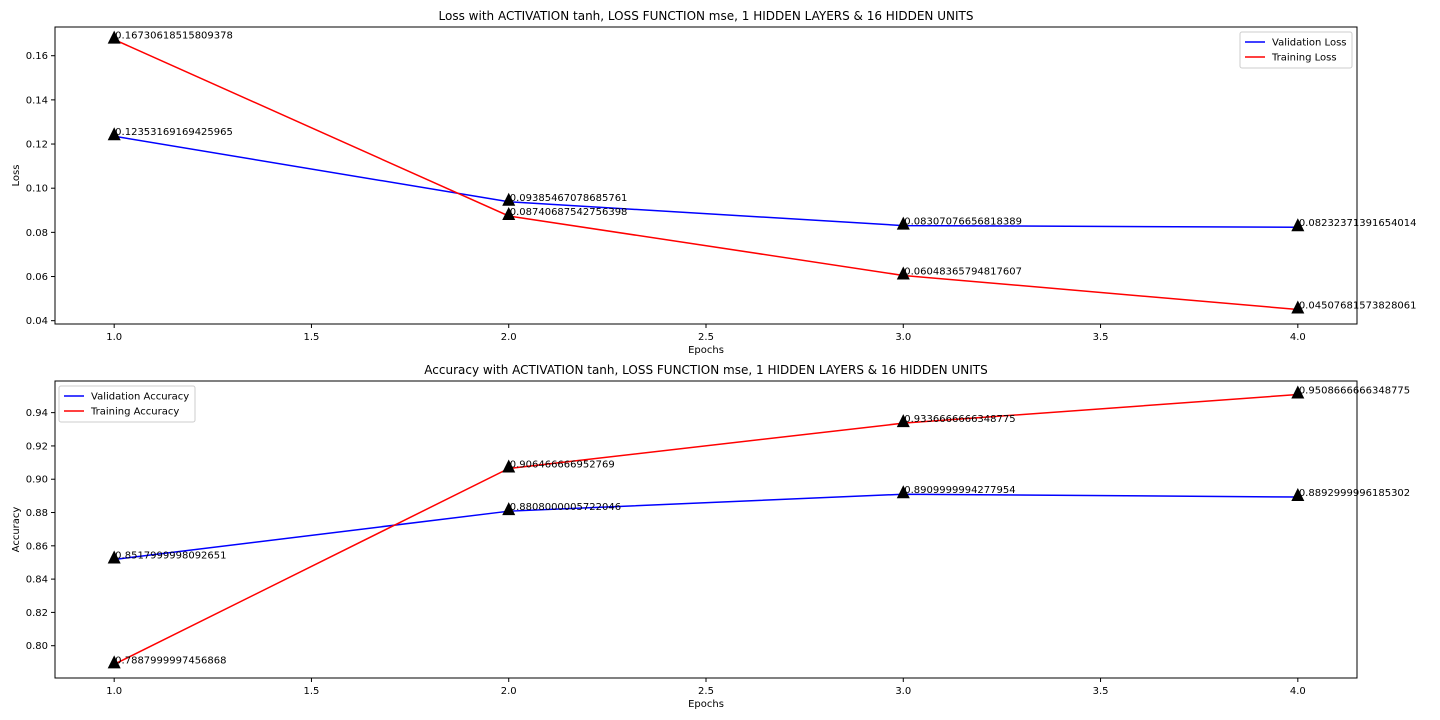  Describe the element at coordinates (706, 181) in the screenshot. I see `series-line-validation-loss` at that location.